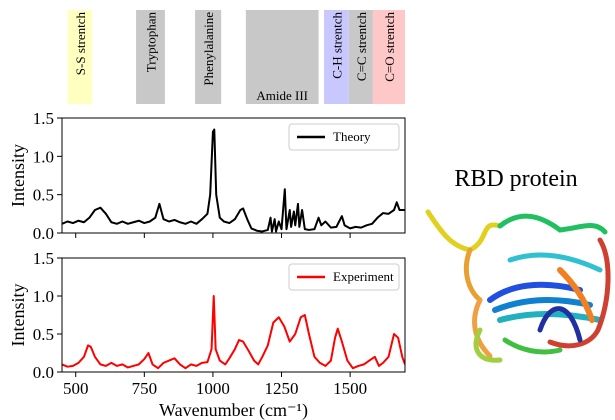 This screenshot has height=420, width=615. I want to click on legend-label: Experiment, so click(363, 276).